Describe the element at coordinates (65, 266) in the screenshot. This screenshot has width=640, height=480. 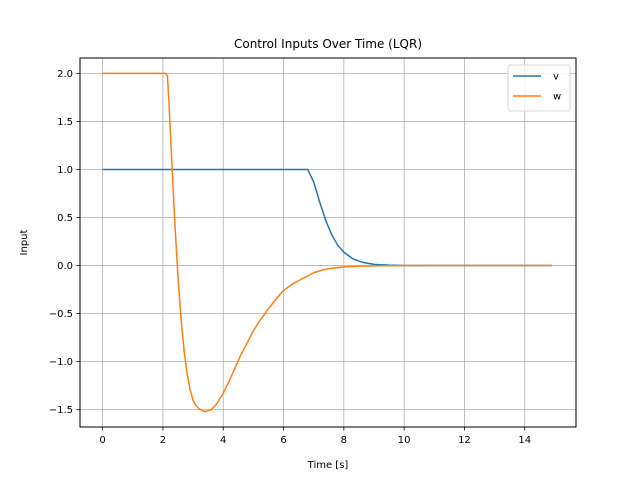
I see `y-tick-label: 0.0` at that location.